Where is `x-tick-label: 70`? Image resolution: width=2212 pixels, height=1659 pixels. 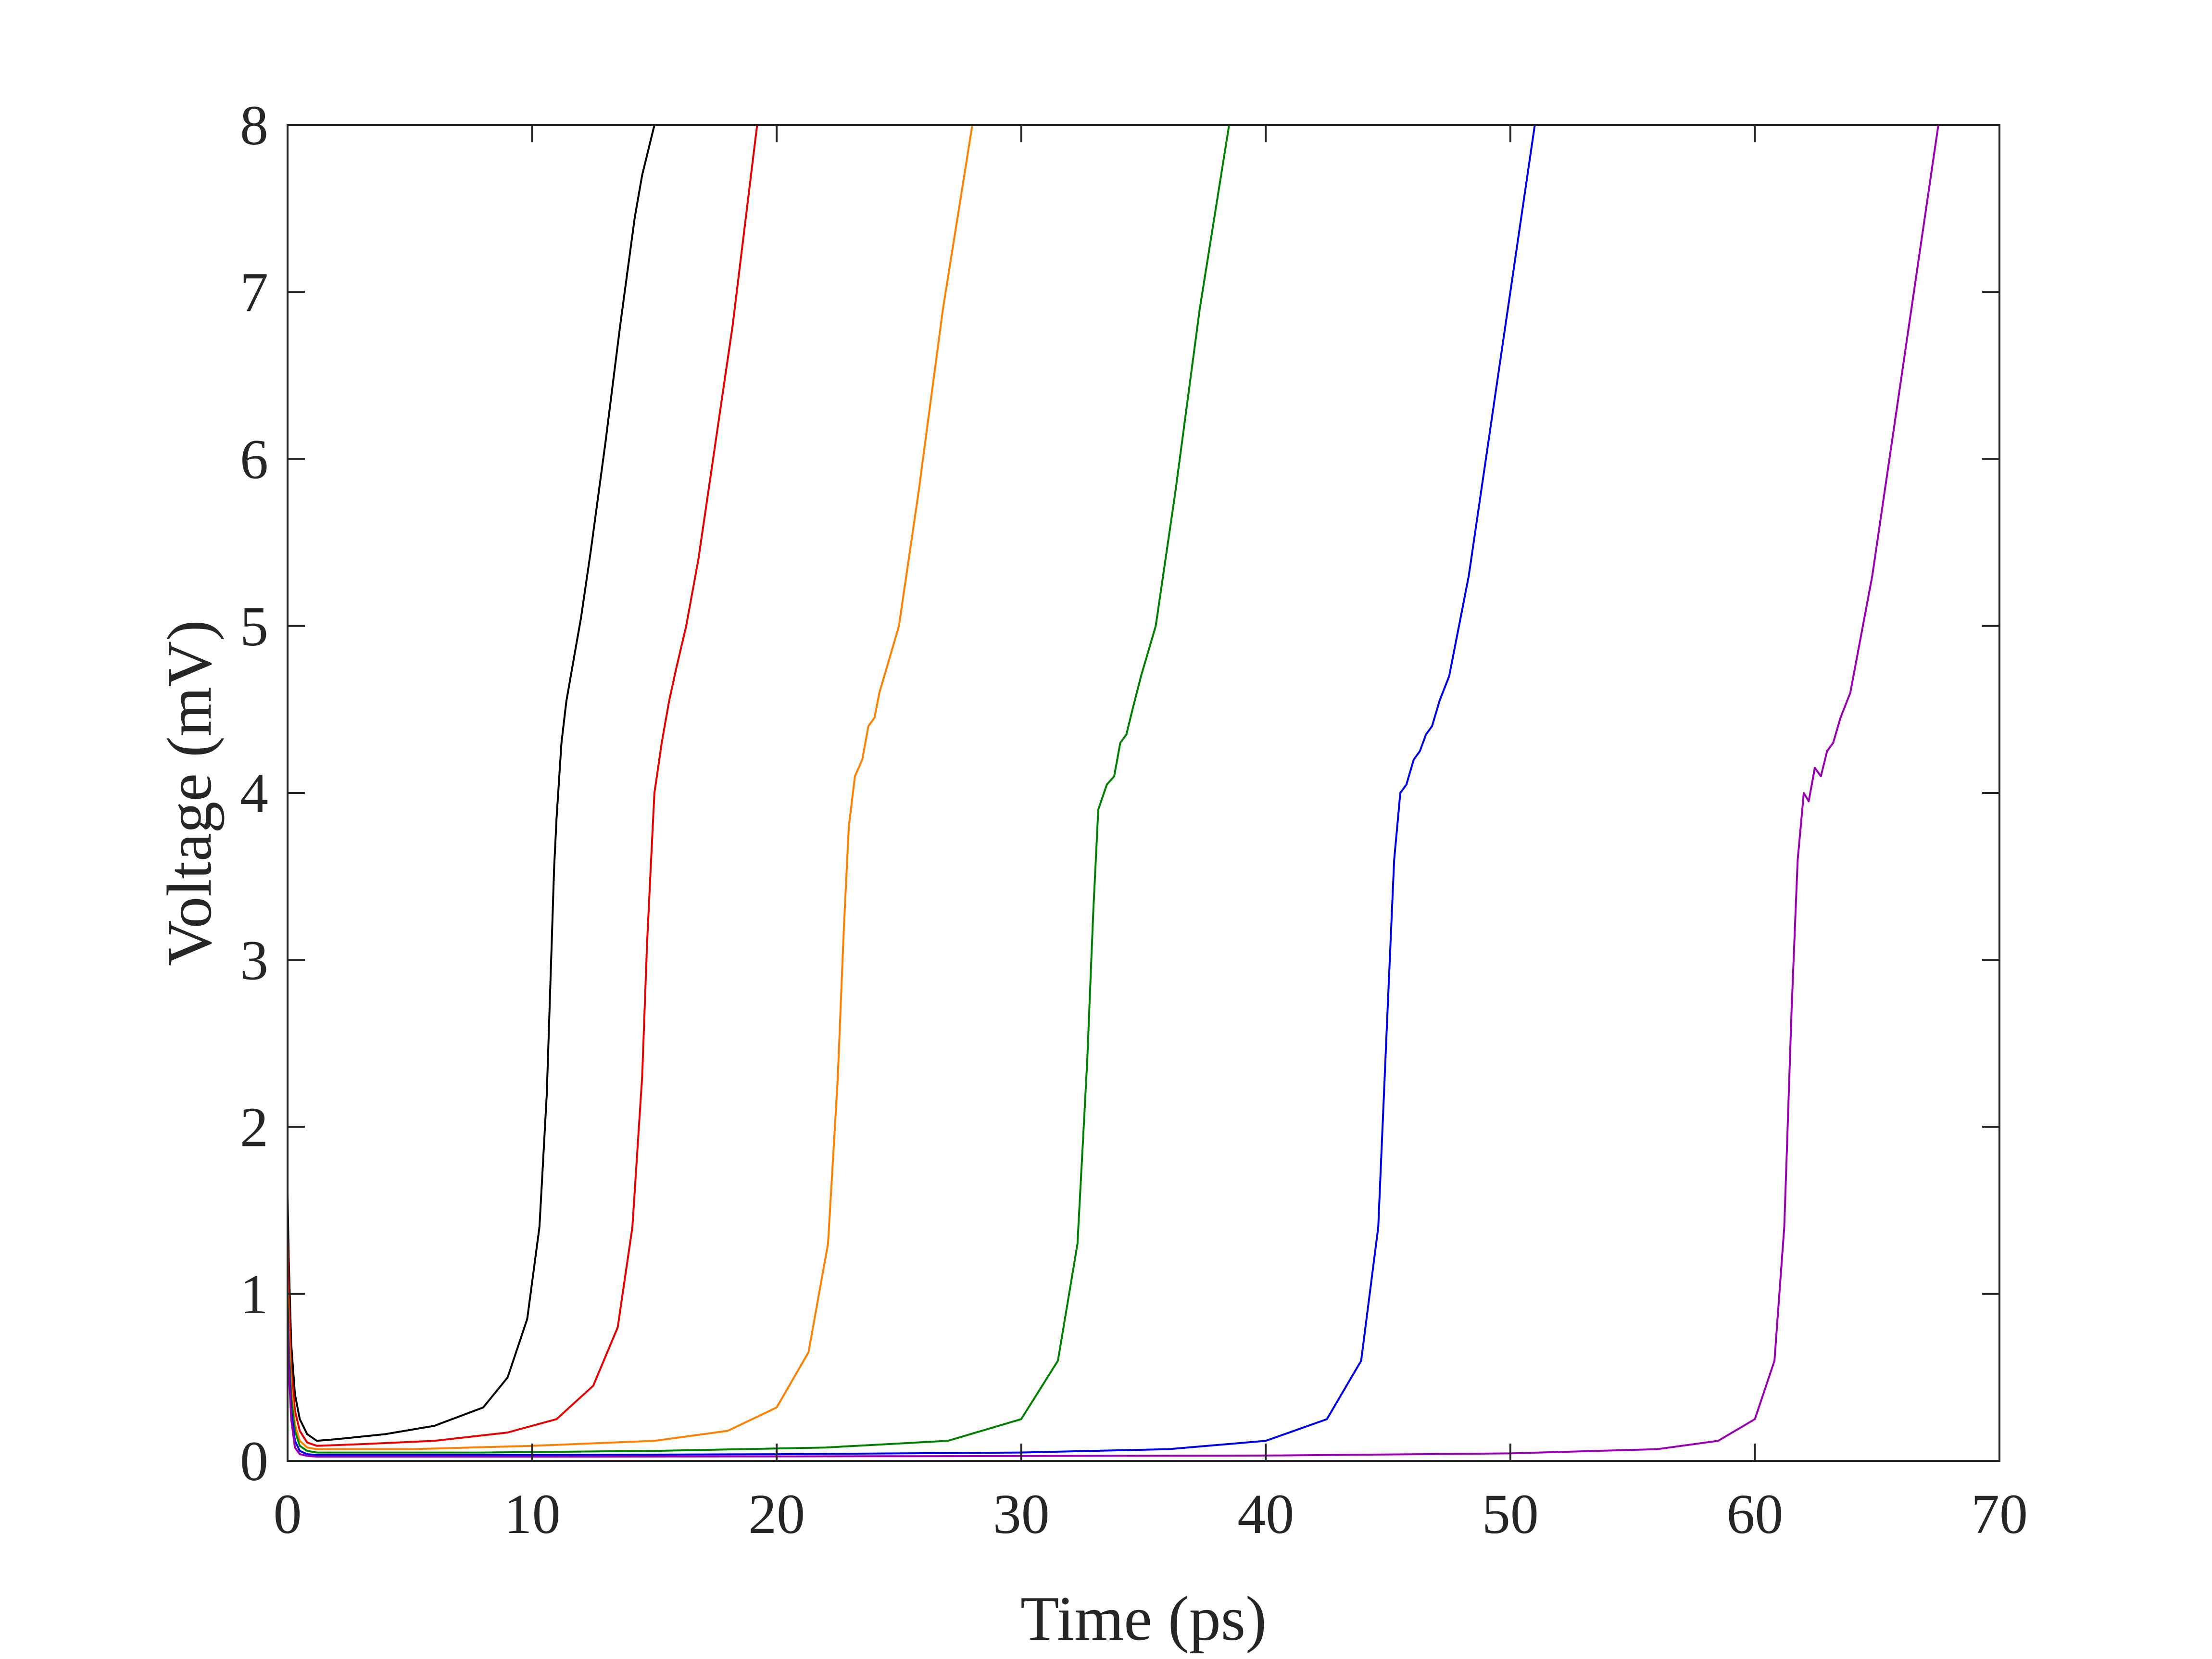
x-tick-label: 70 is located at coordinates (1999, 1514).